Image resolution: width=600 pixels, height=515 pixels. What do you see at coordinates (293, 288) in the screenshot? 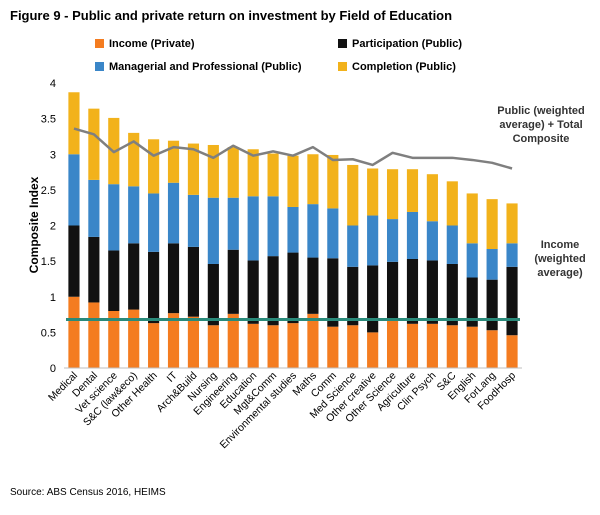
I see `bar-participation-public-environmental-studies` at bounding box center [293, 288].